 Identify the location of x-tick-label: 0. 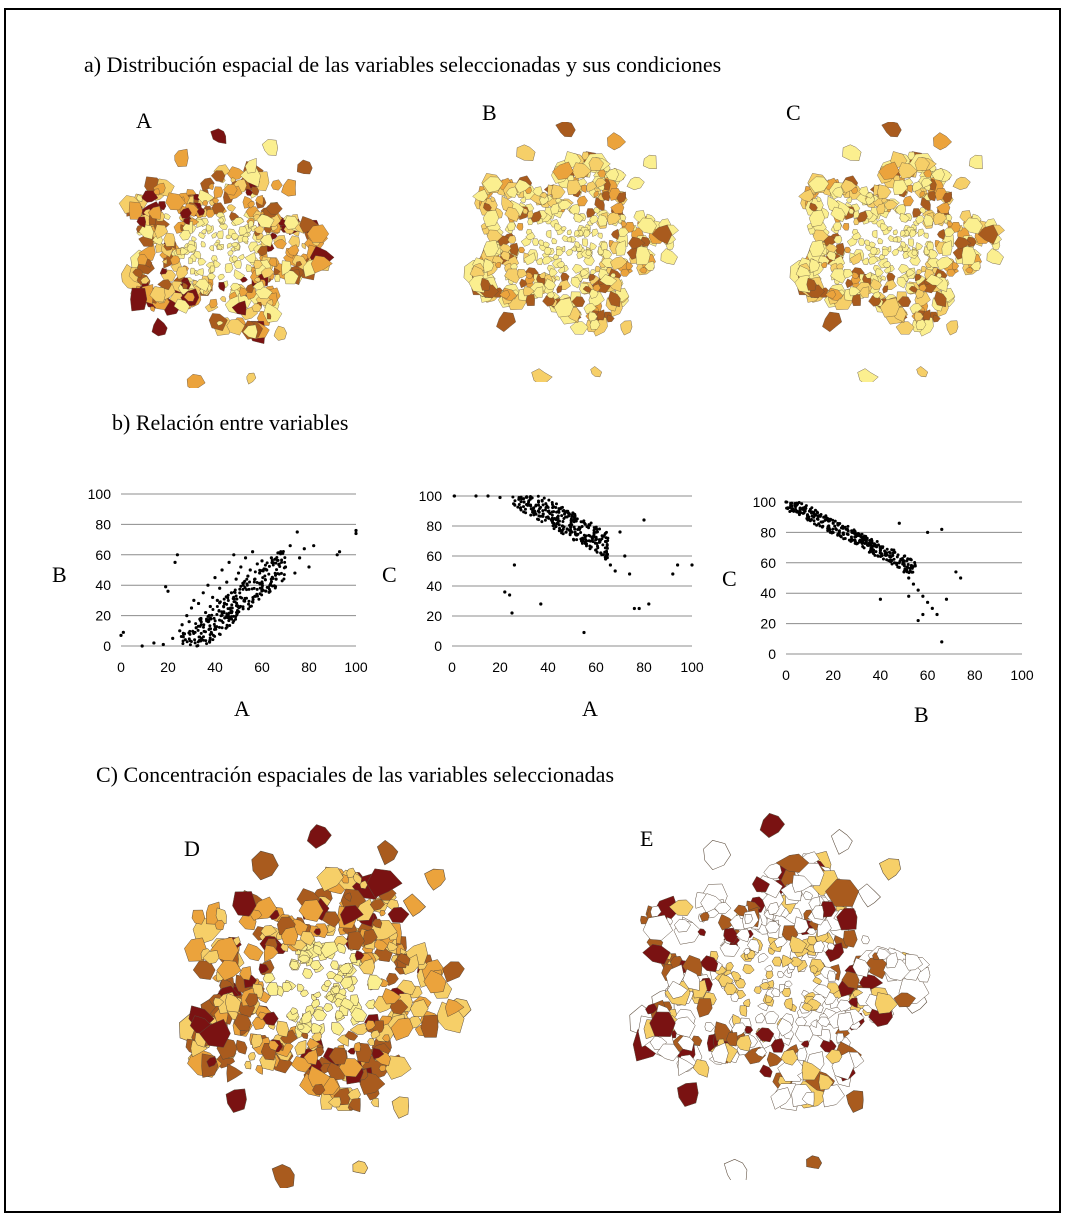
(786, 675).